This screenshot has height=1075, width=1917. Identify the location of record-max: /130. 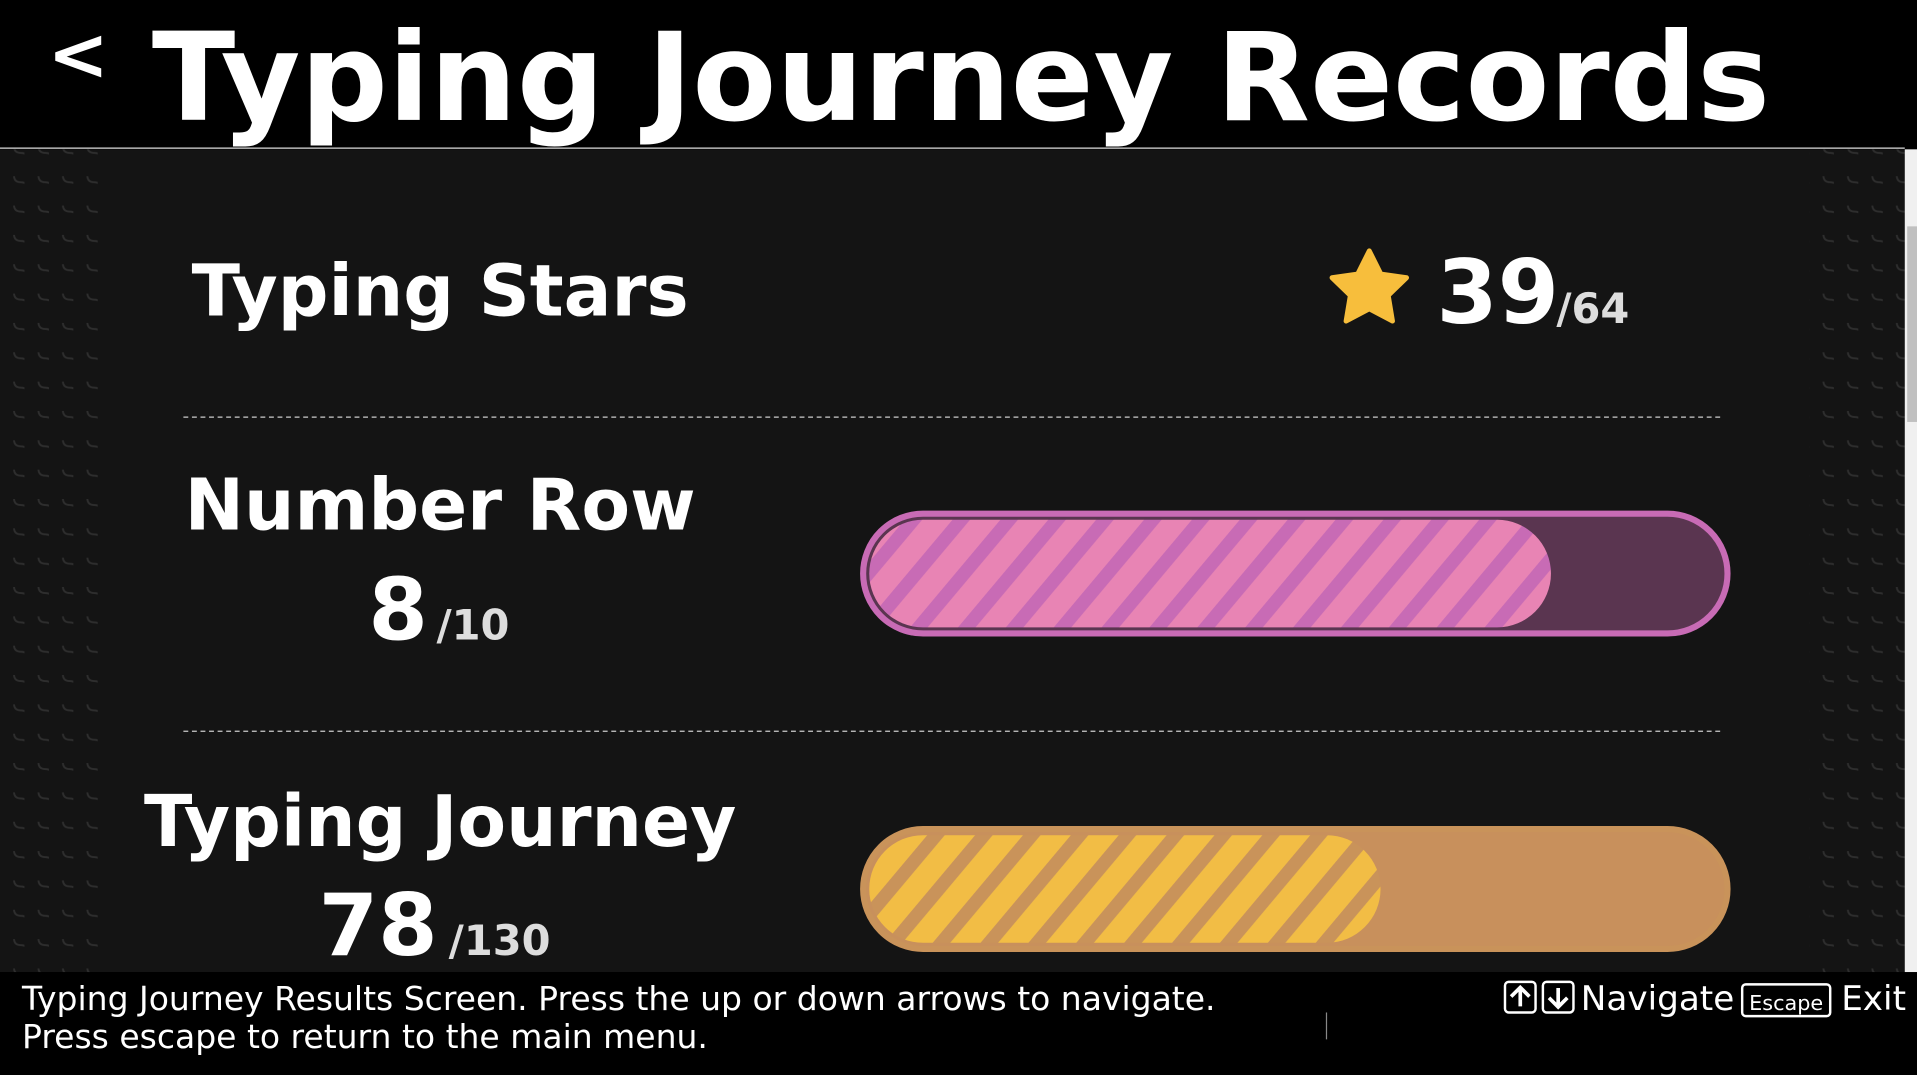
(500, 940).